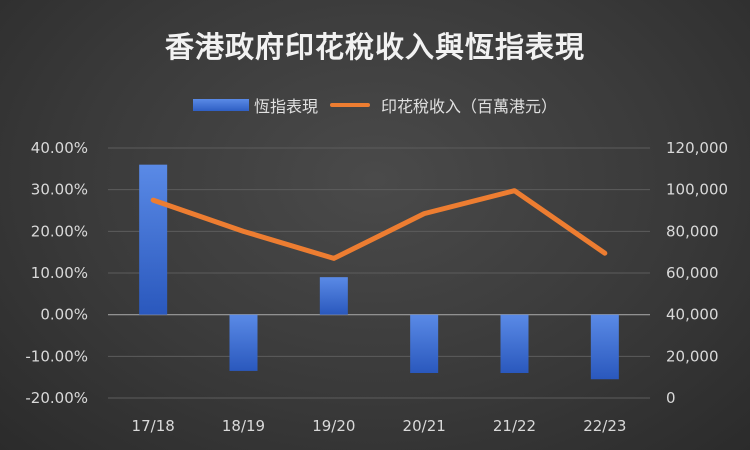 The width and height of the screenshot is (750, 450). I want to click on legend-item-bar: 恆指表現, so click(255, 105).